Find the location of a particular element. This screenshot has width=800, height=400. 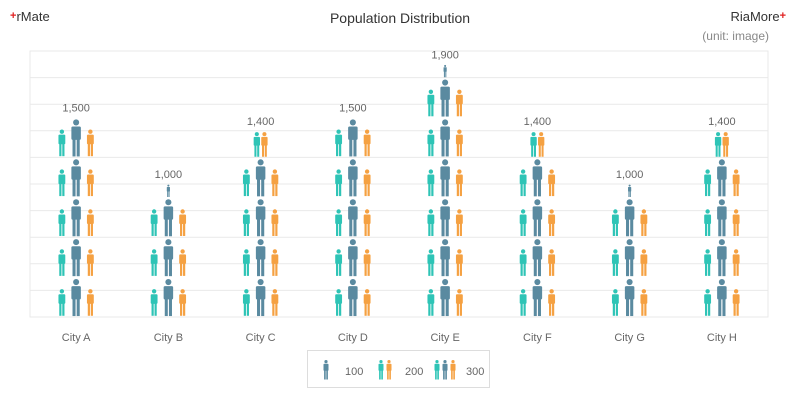

data-label: 1,500 is located at coordinates (353, 109).